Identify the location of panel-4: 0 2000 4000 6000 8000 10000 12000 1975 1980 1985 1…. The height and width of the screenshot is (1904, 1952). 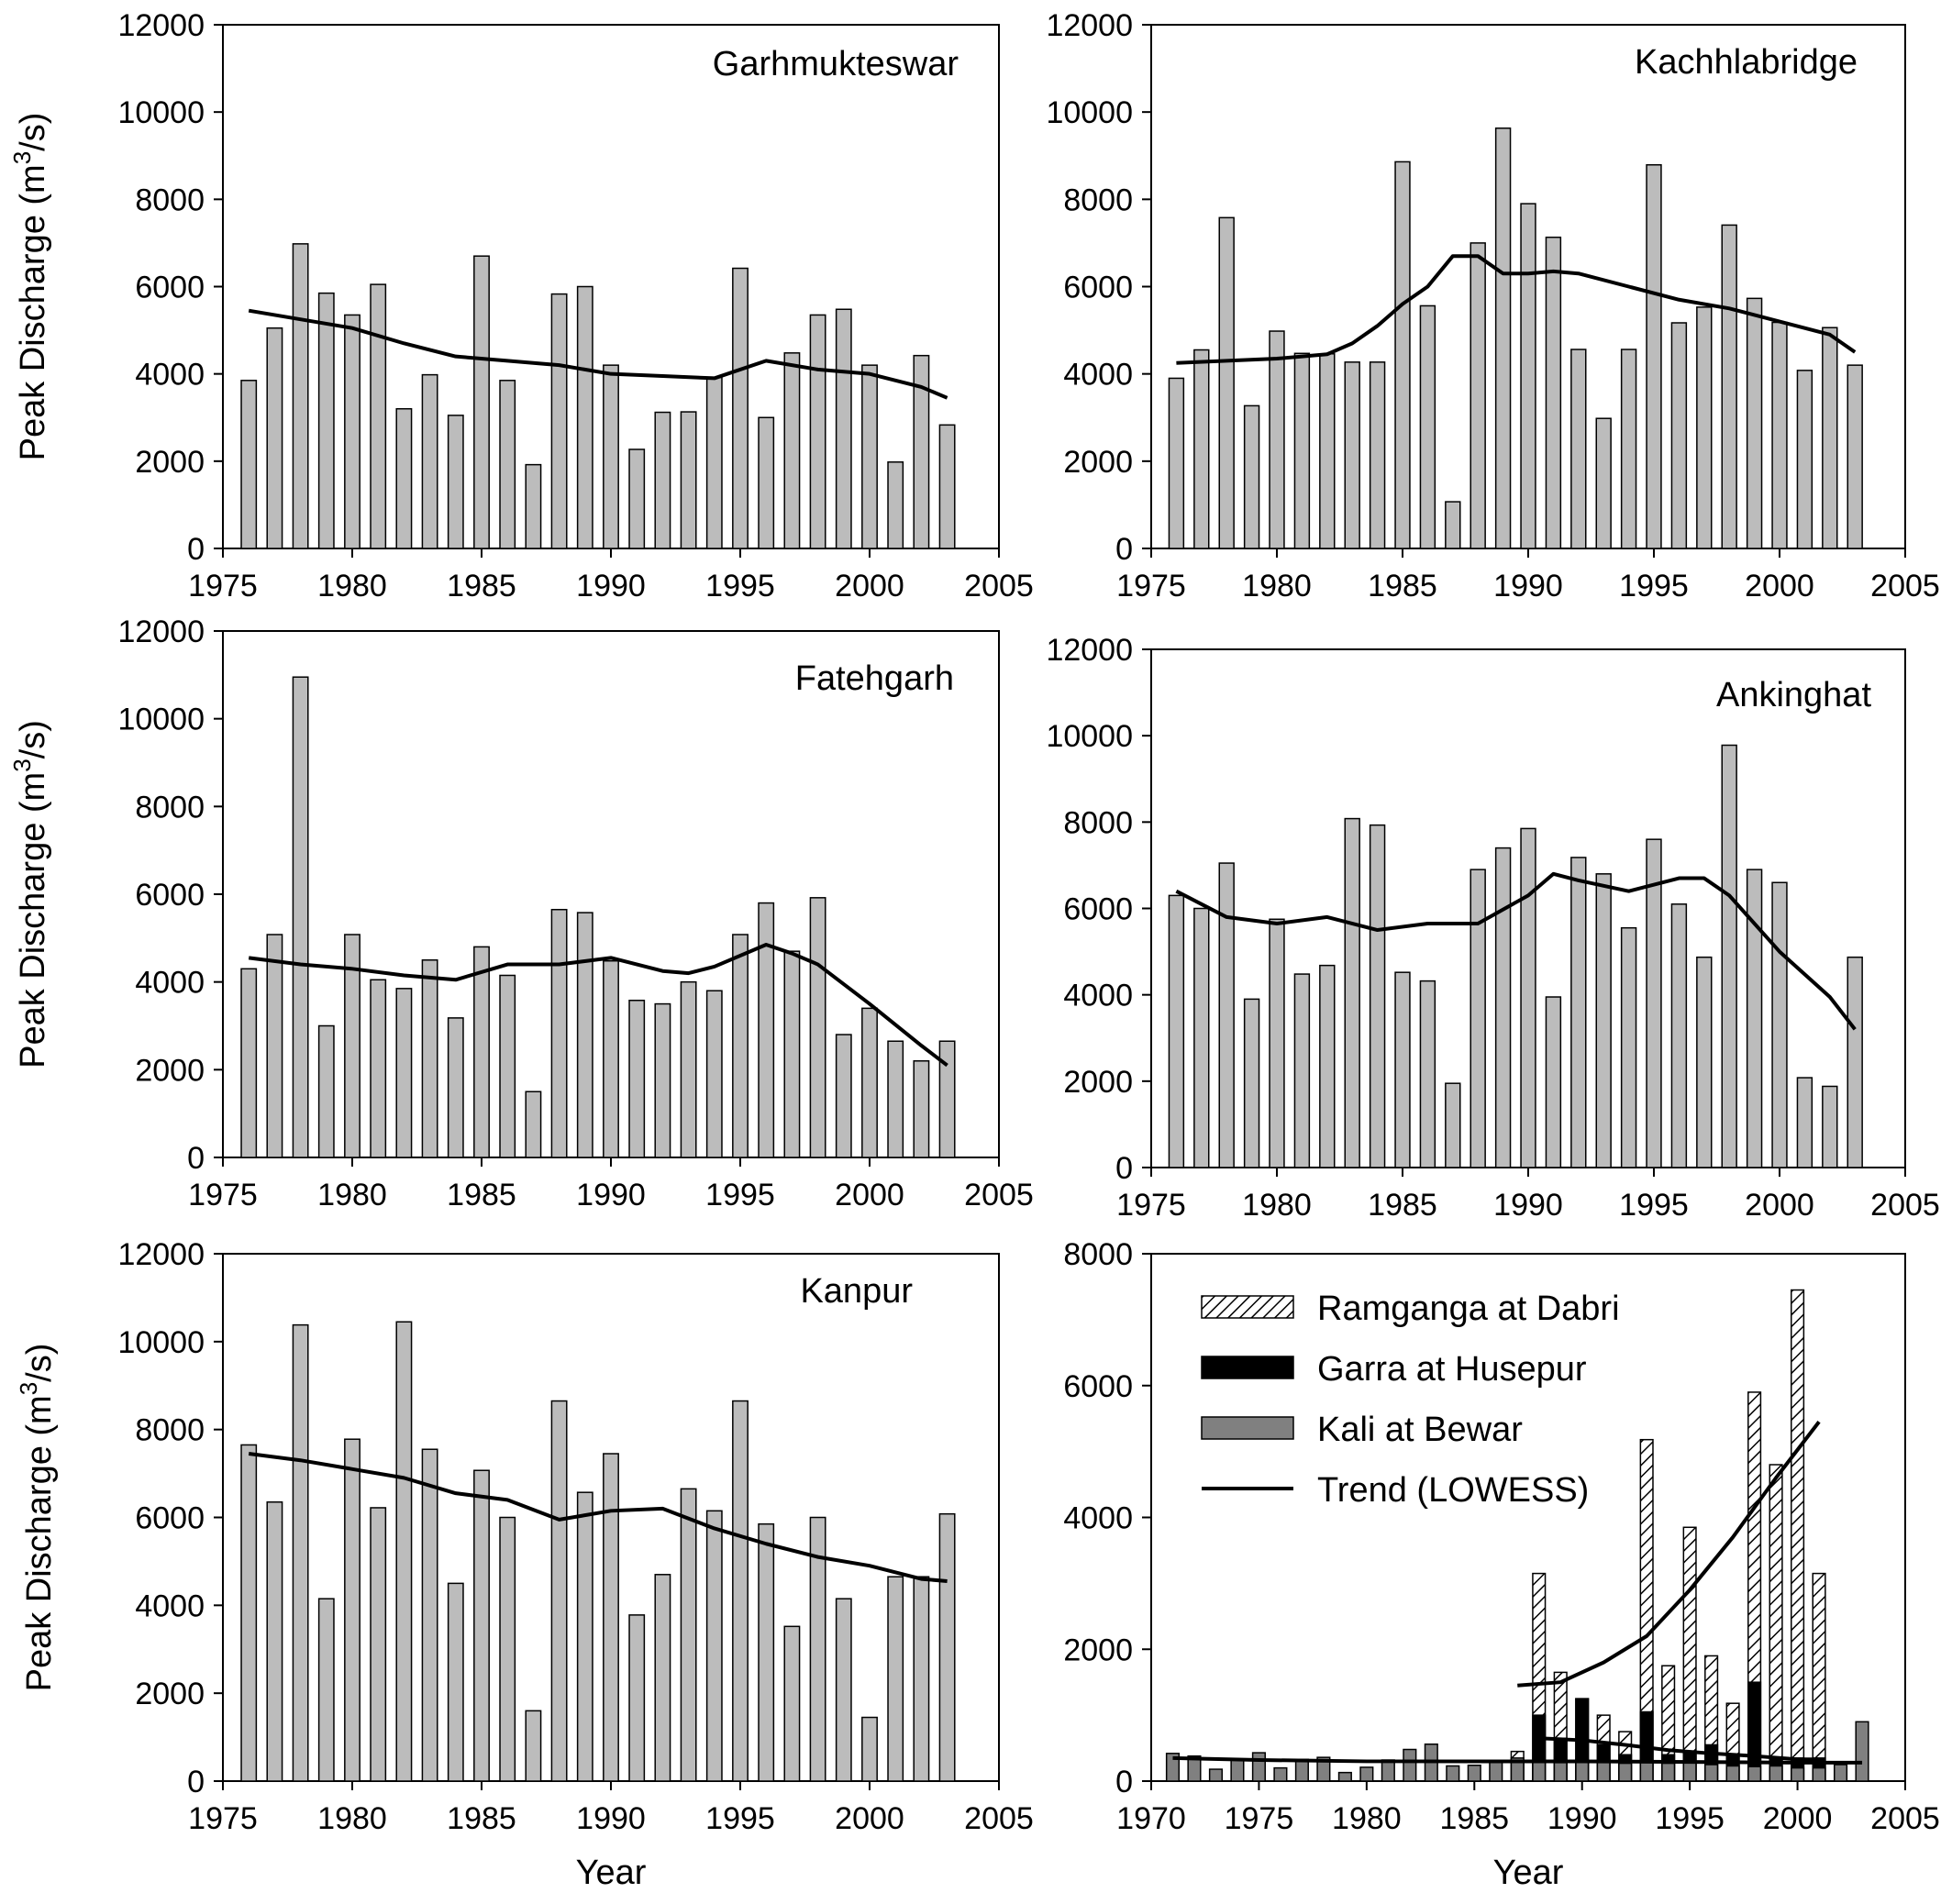
(1492, 928).